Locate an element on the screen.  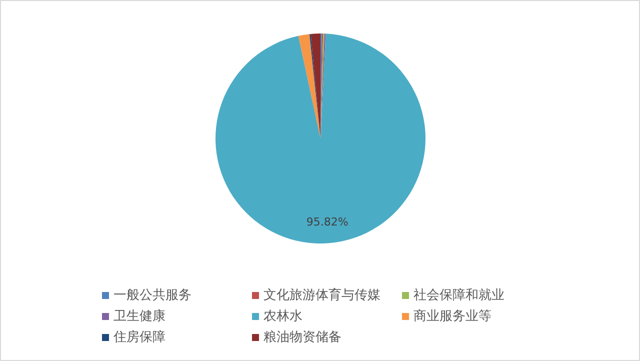
legend-label: 农林水 is located at coordinates (283, 316).